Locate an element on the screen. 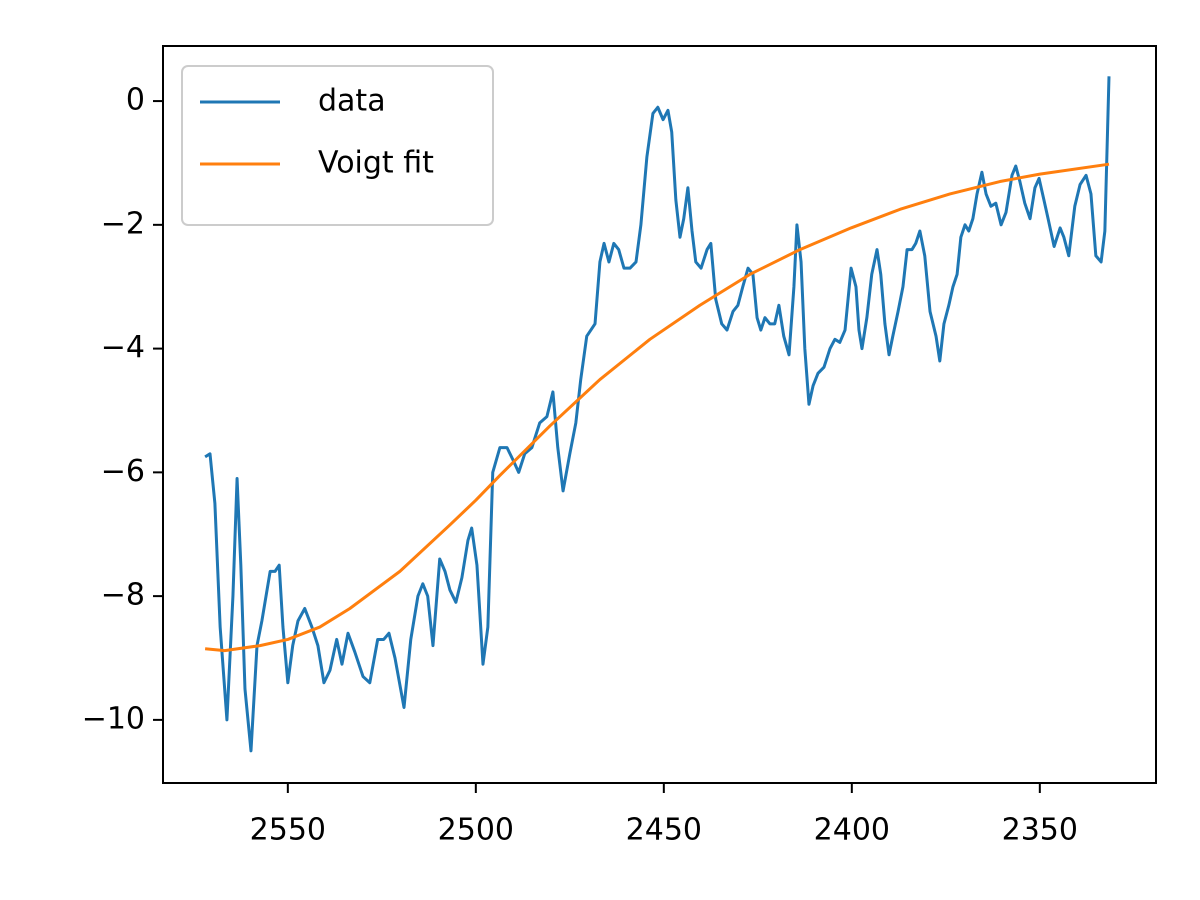  legend: data Voigt fit is located at coordinates (337, 145).